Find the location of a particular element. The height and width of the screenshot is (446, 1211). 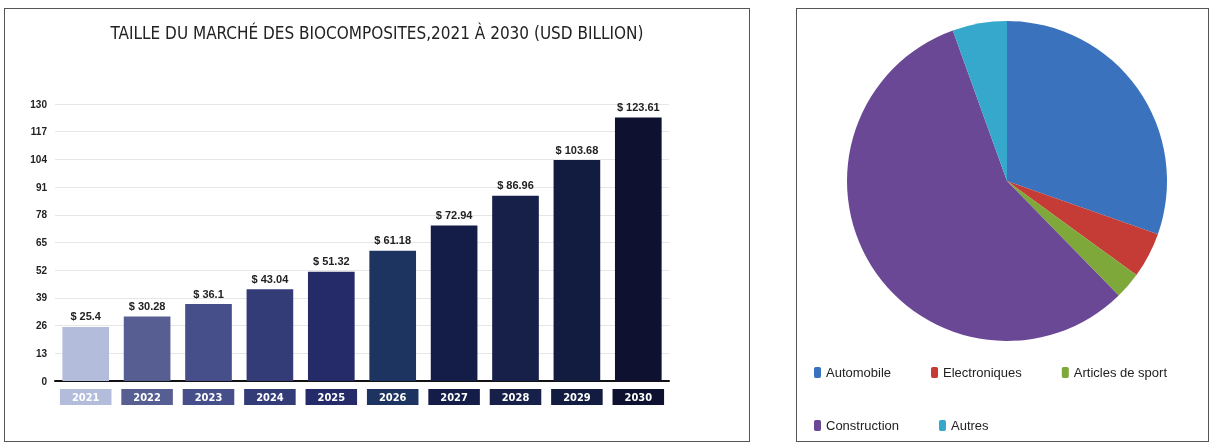

y-tick-label: 52 is located at coordinates (41, 270).